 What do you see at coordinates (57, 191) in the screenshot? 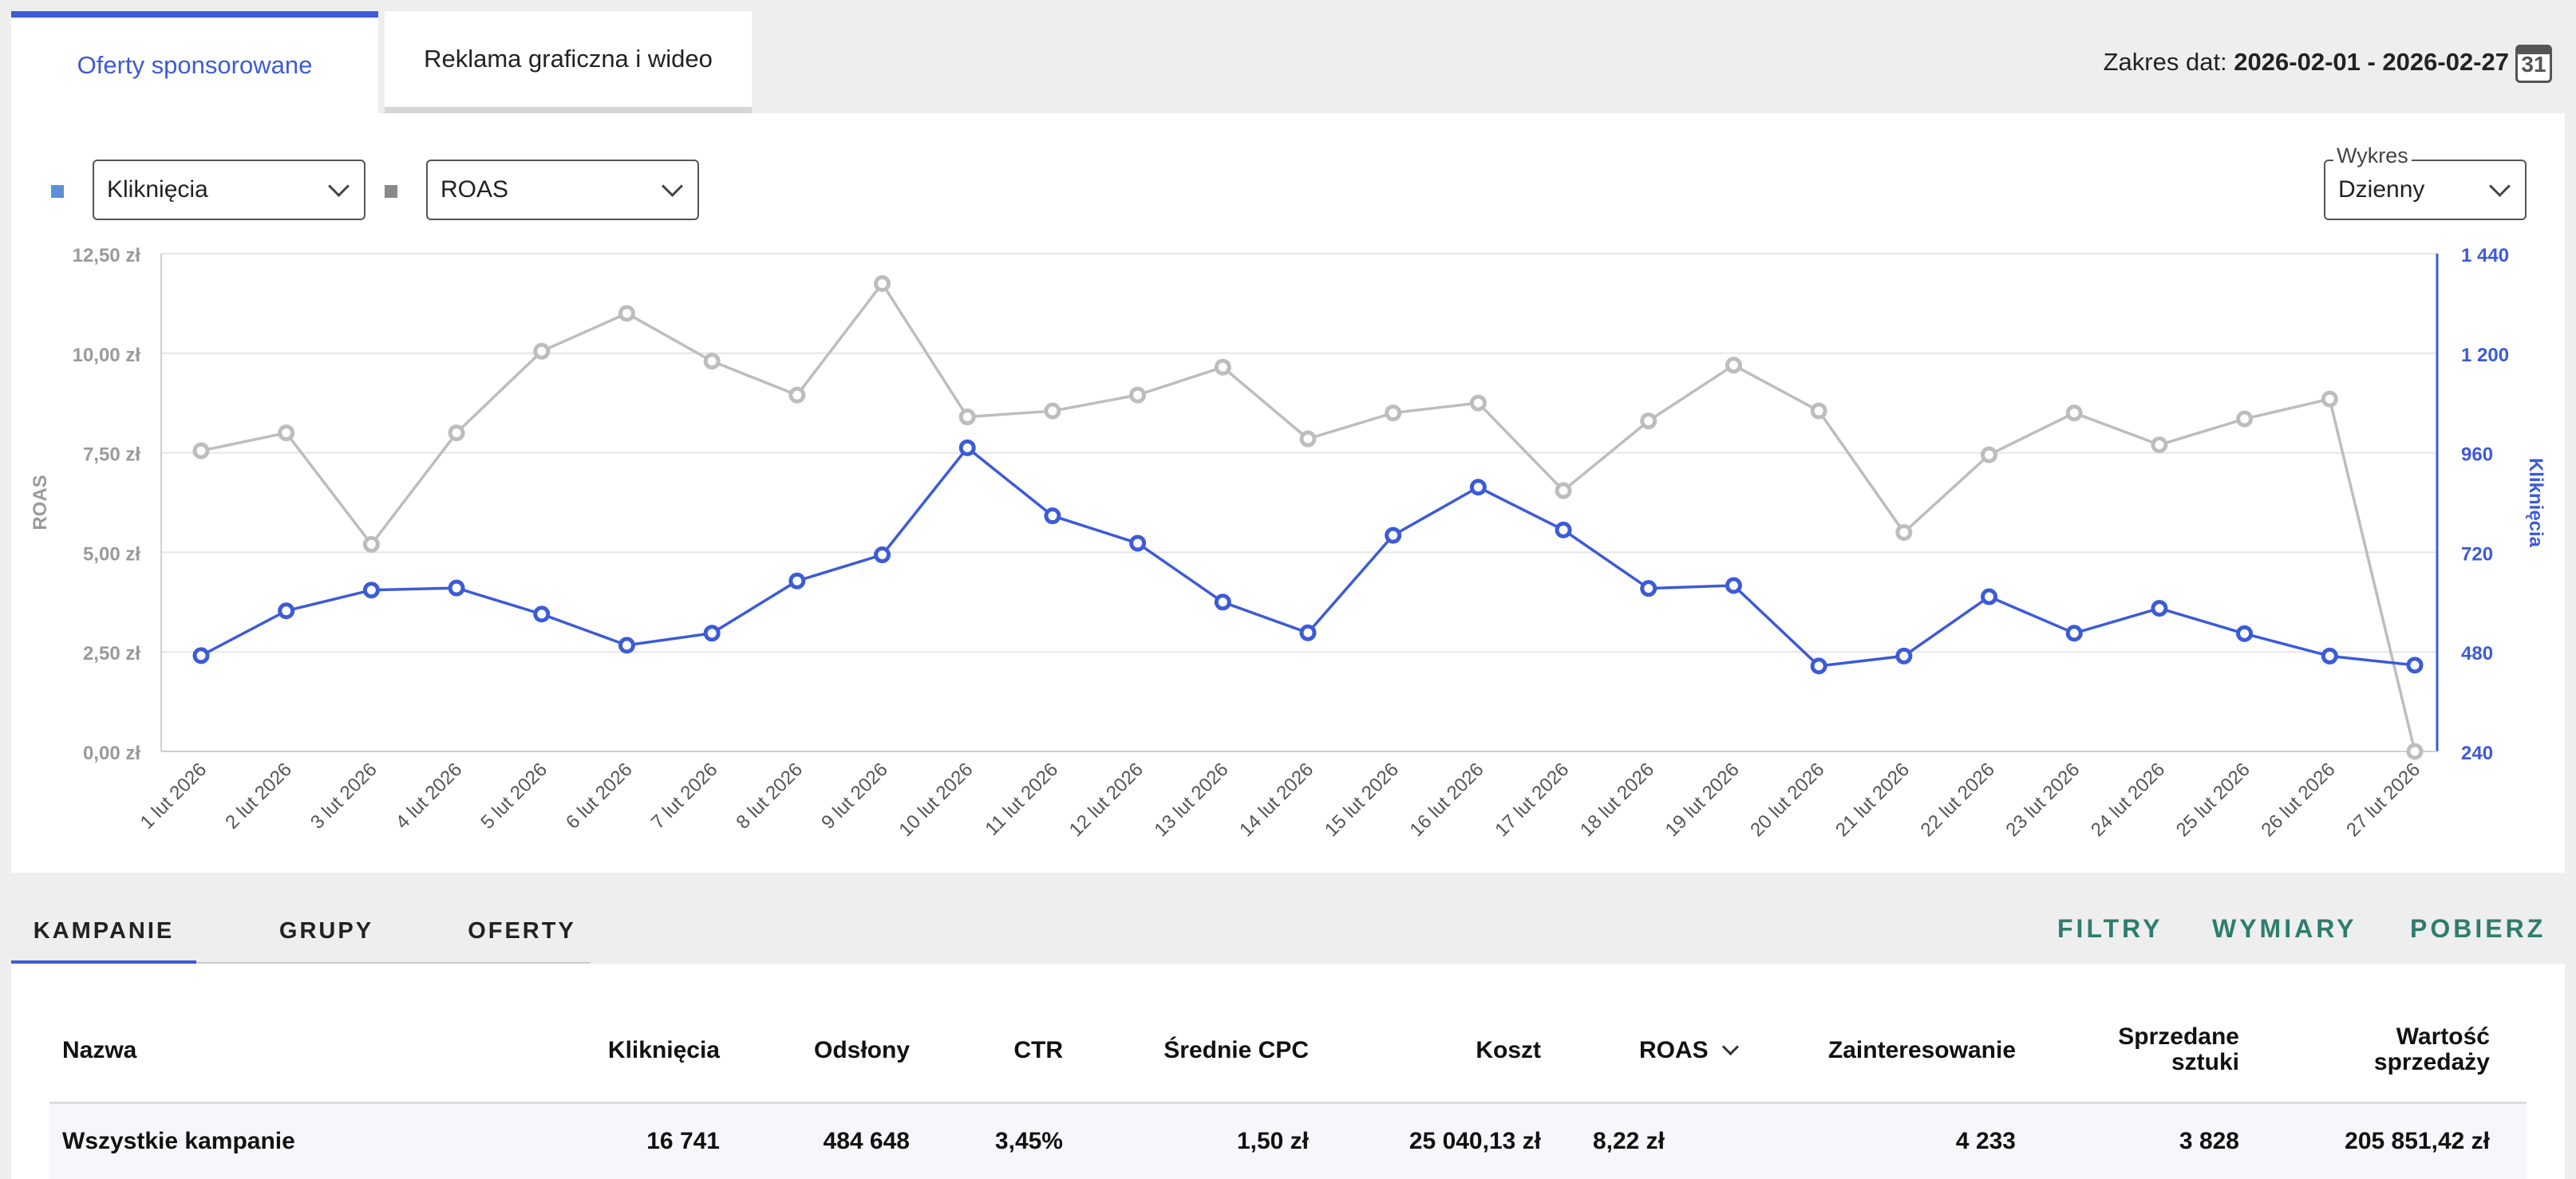
I see `clicks-legend-swatch` at bounding box center [57, 191].